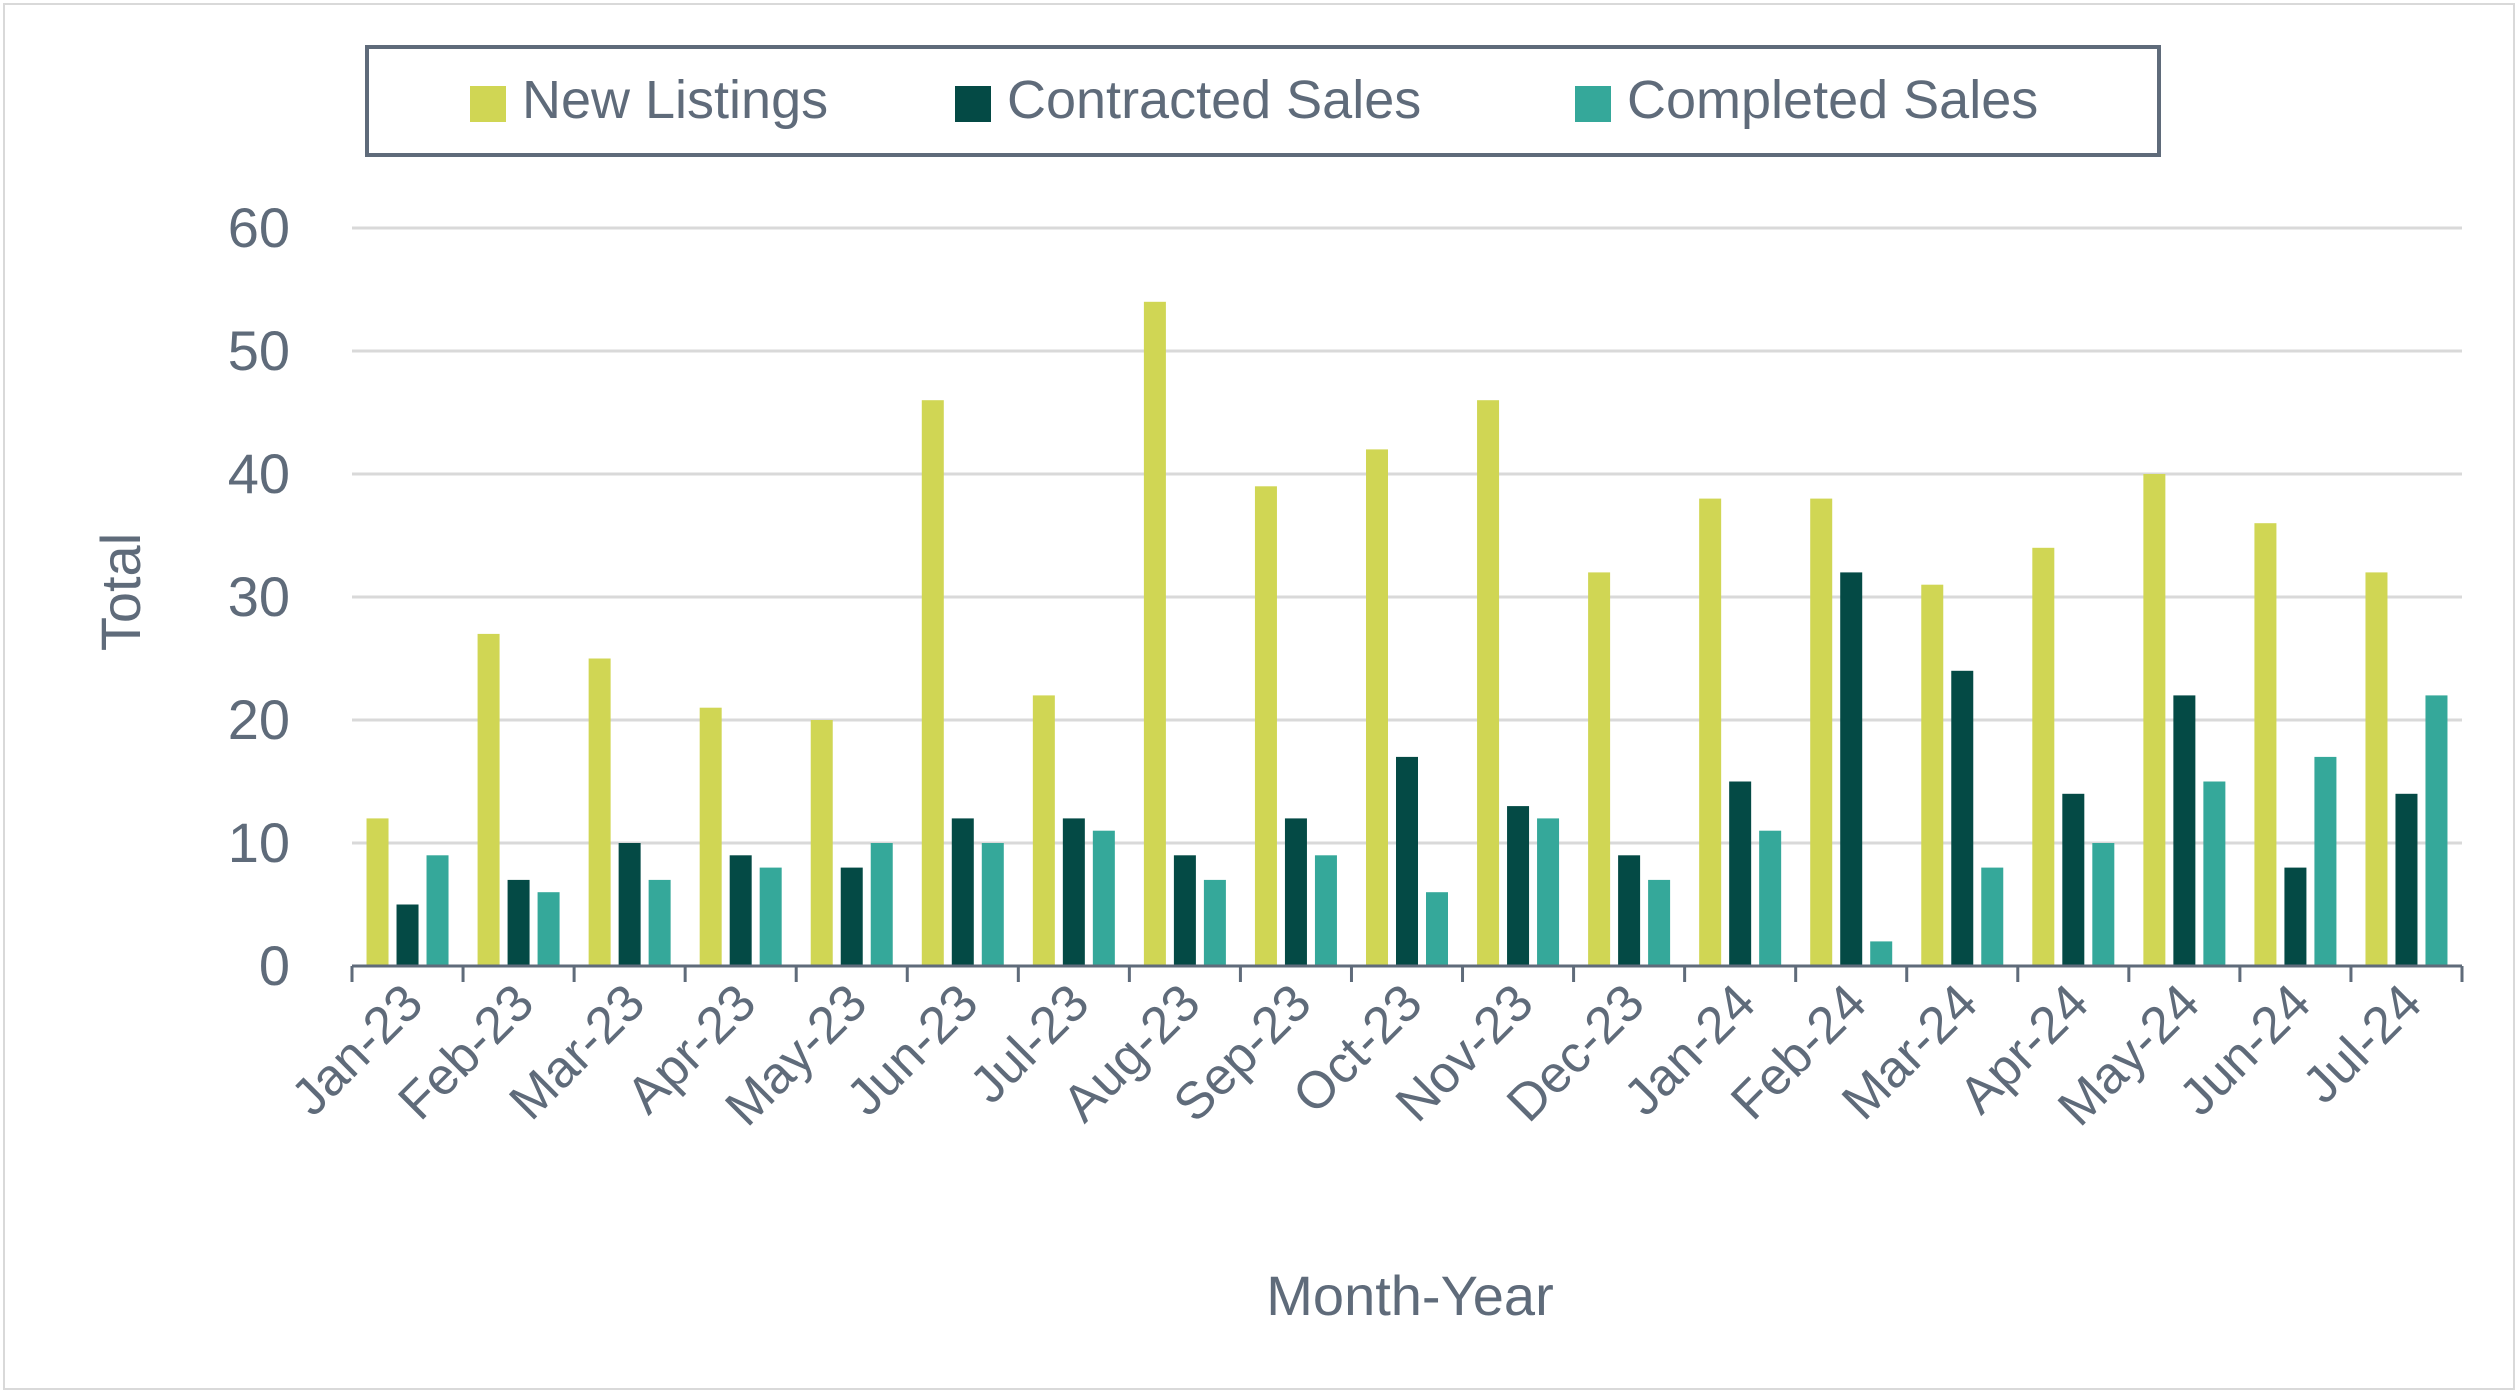 This screenshot has height=1397, width=2520. I want to click on legend-box, so click(1263, 101).